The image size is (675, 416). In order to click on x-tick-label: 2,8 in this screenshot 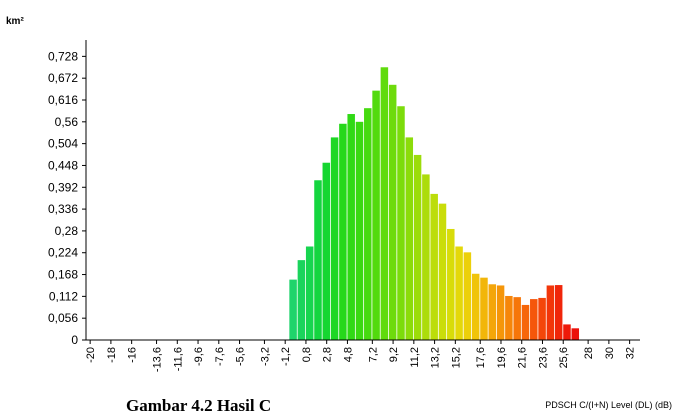, I will do `click(328, 354)`.